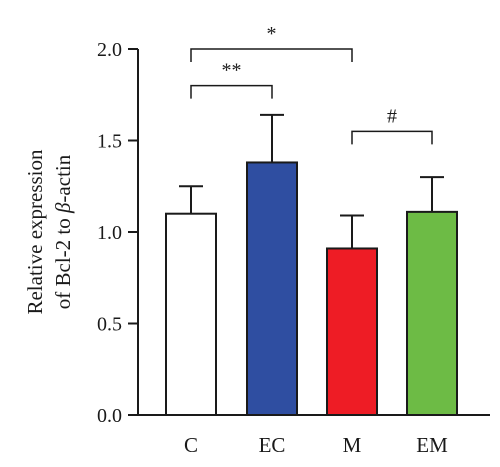  What do you see at coordinates (272, 288) in the screenshot?
I see `bar-ec` at bounding box center [272, 288].